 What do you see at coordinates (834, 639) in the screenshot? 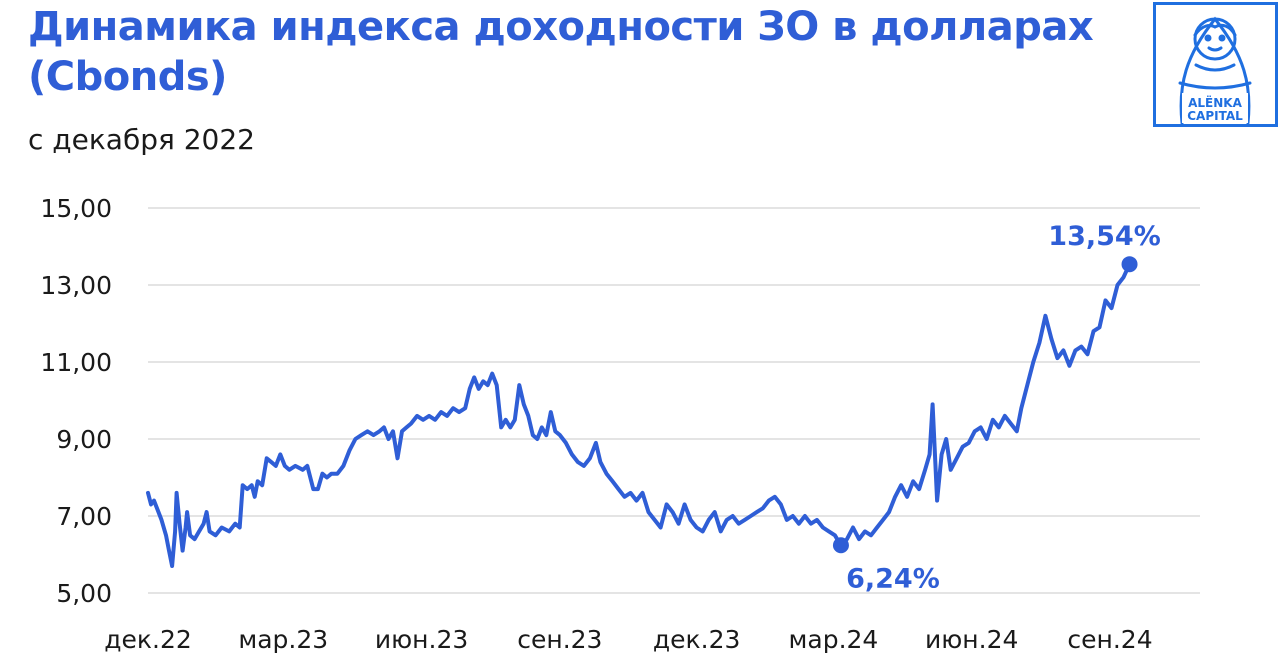
I see `x-tick-label: мар.24` at bounding box center [834, 639].